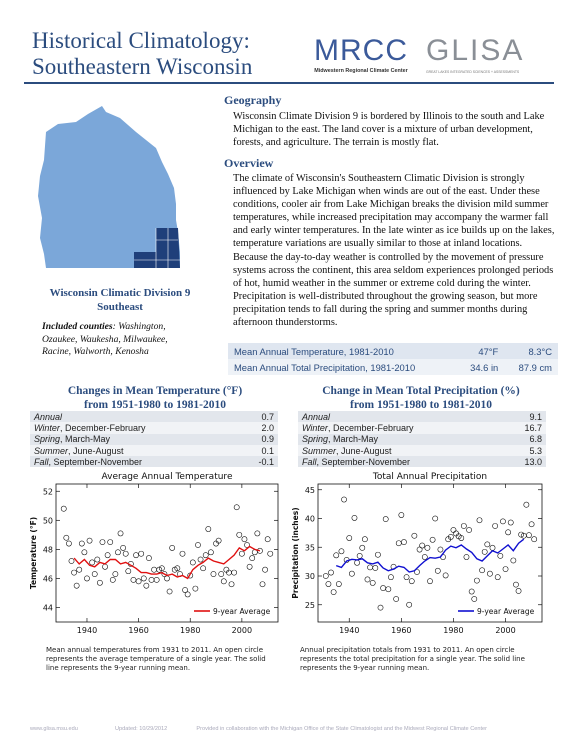 The image size is (571, 739). I want to click on mean-precip-cm: 87.9 cm, so click(531, 367).